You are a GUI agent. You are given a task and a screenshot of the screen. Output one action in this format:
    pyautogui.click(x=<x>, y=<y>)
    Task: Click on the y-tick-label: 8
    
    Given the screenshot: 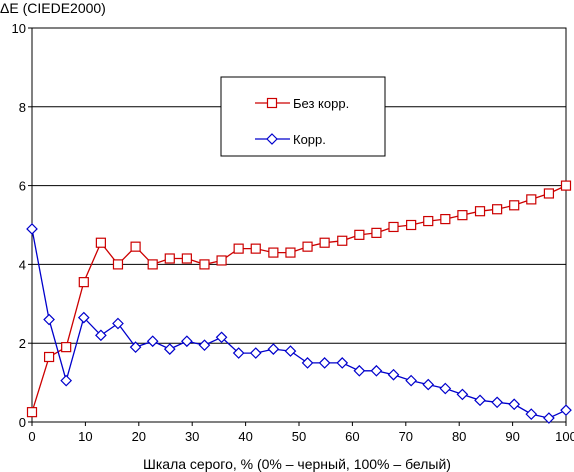 What is the action you would take?
    pyautogui.click(x=22, y=107)
    